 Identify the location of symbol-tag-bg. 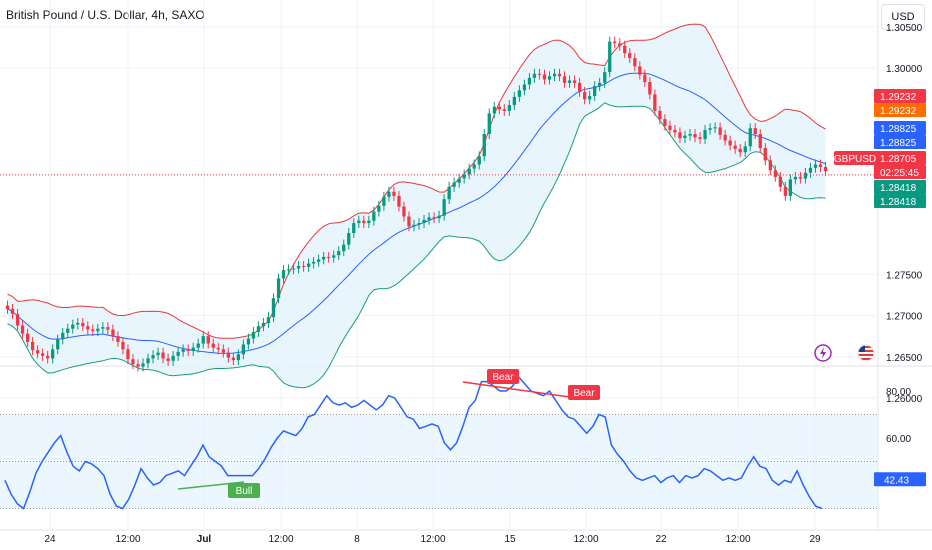
(855, 158).